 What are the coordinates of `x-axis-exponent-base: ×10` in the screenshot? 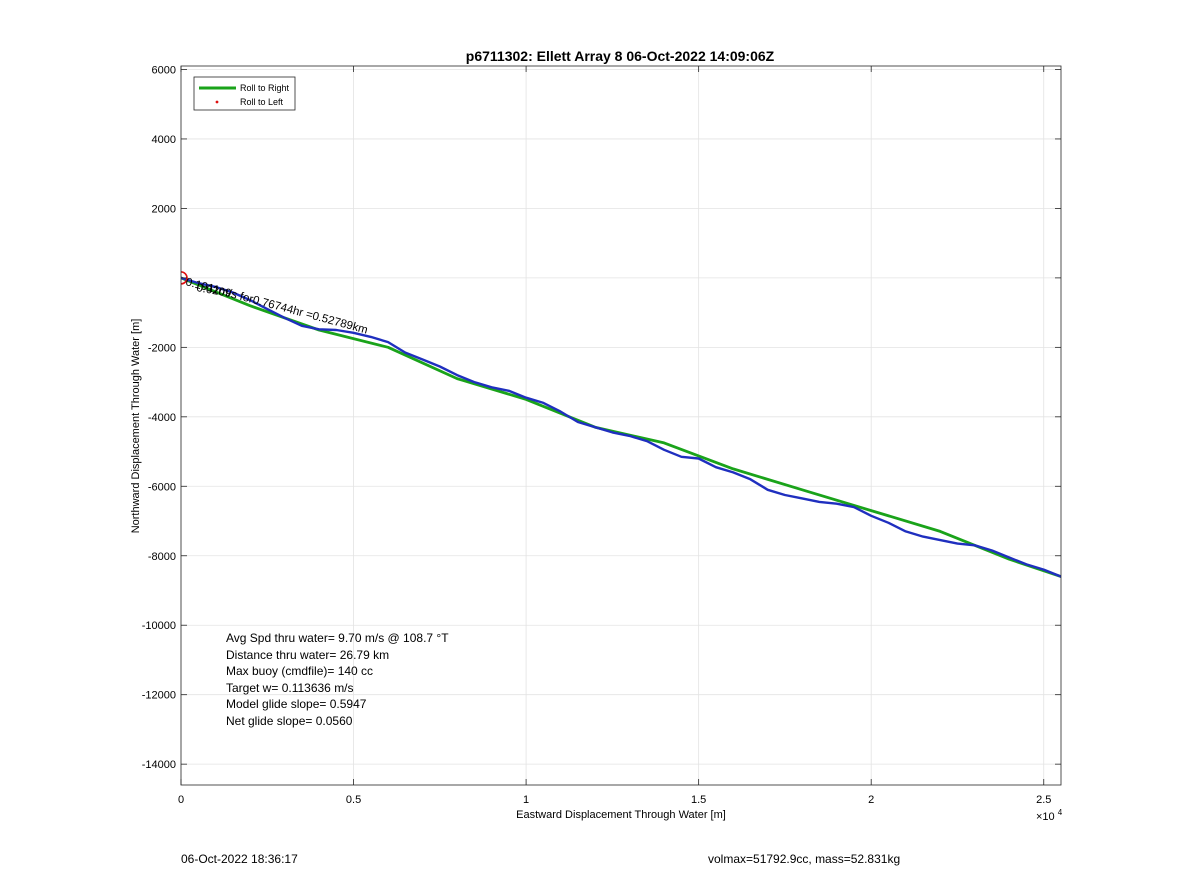 It's located at (1045, 817).